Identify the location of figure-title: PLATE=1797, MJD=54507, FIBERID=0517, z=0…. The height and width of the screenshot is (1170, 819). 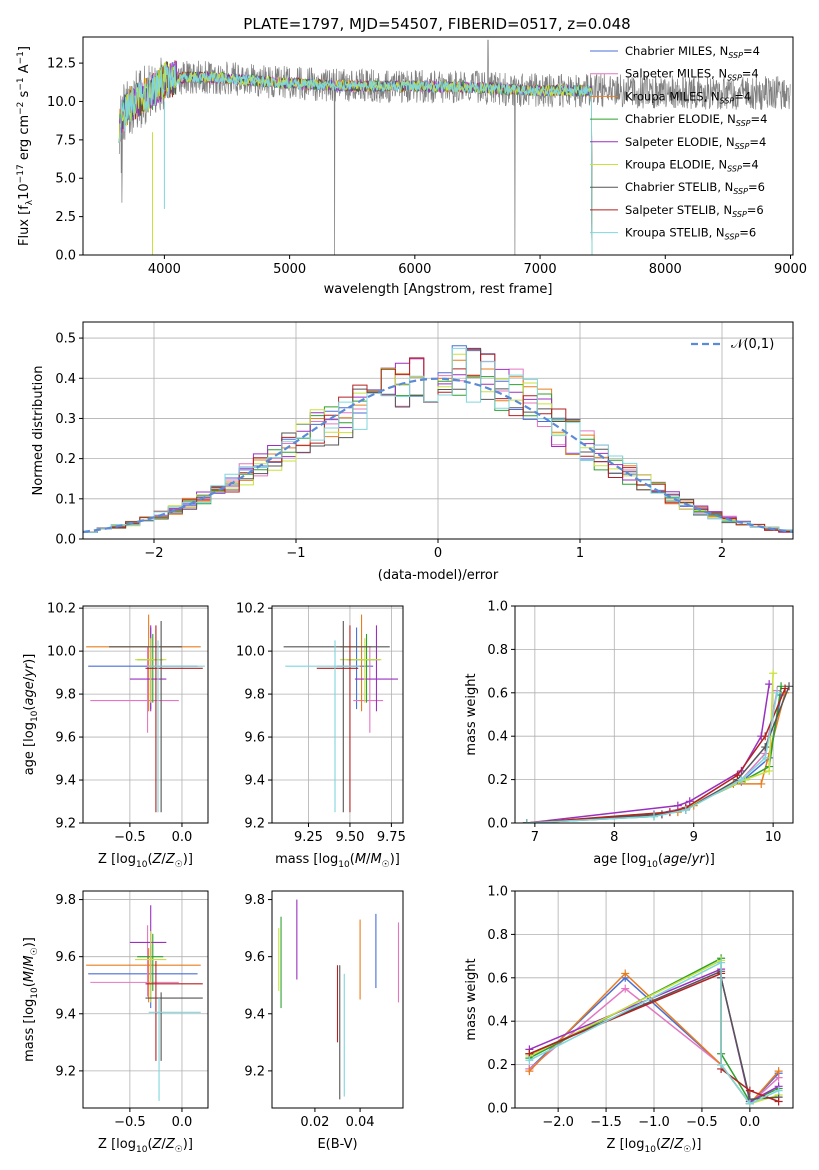
(436, 24).